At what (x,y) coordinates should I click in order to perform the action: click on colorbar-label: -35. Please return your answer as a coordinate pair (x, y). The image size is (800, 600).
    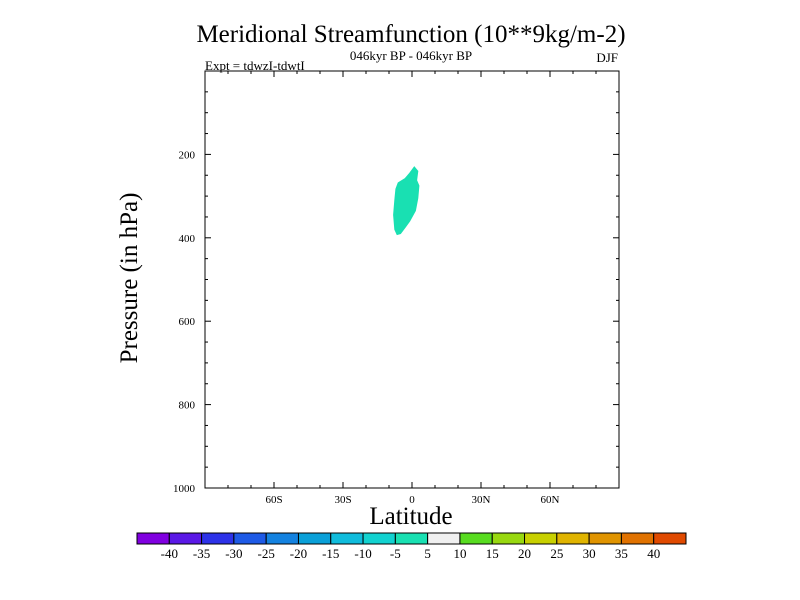
    Looking at the image, I should click on (201, 553).